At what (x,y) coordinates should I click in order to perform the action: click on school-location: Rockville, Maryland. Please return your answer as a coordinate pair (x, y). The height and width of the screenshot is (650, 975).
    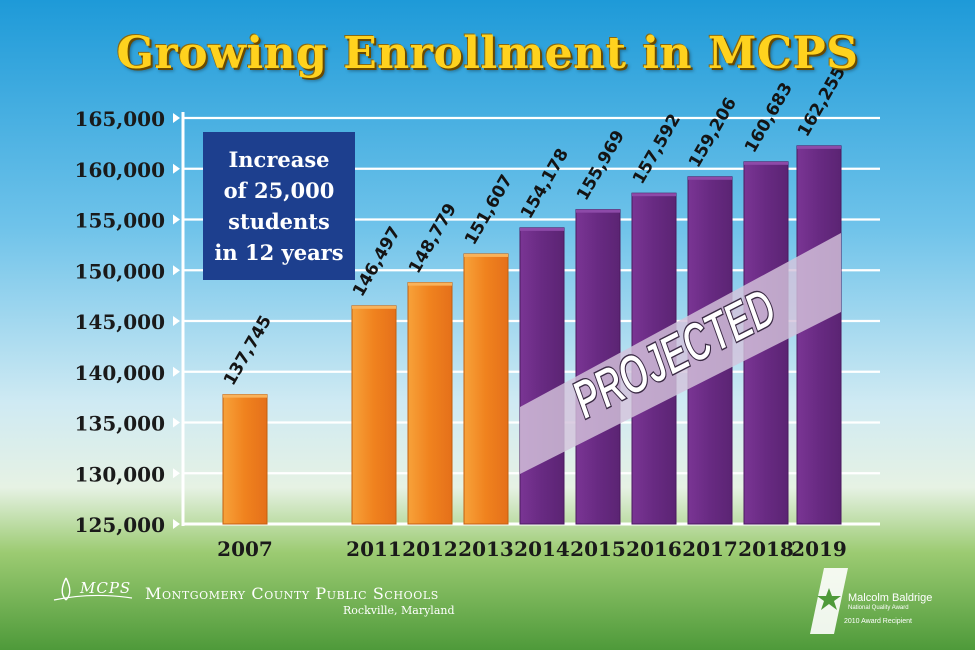
    Looking at the image, I should click on (399, 610).